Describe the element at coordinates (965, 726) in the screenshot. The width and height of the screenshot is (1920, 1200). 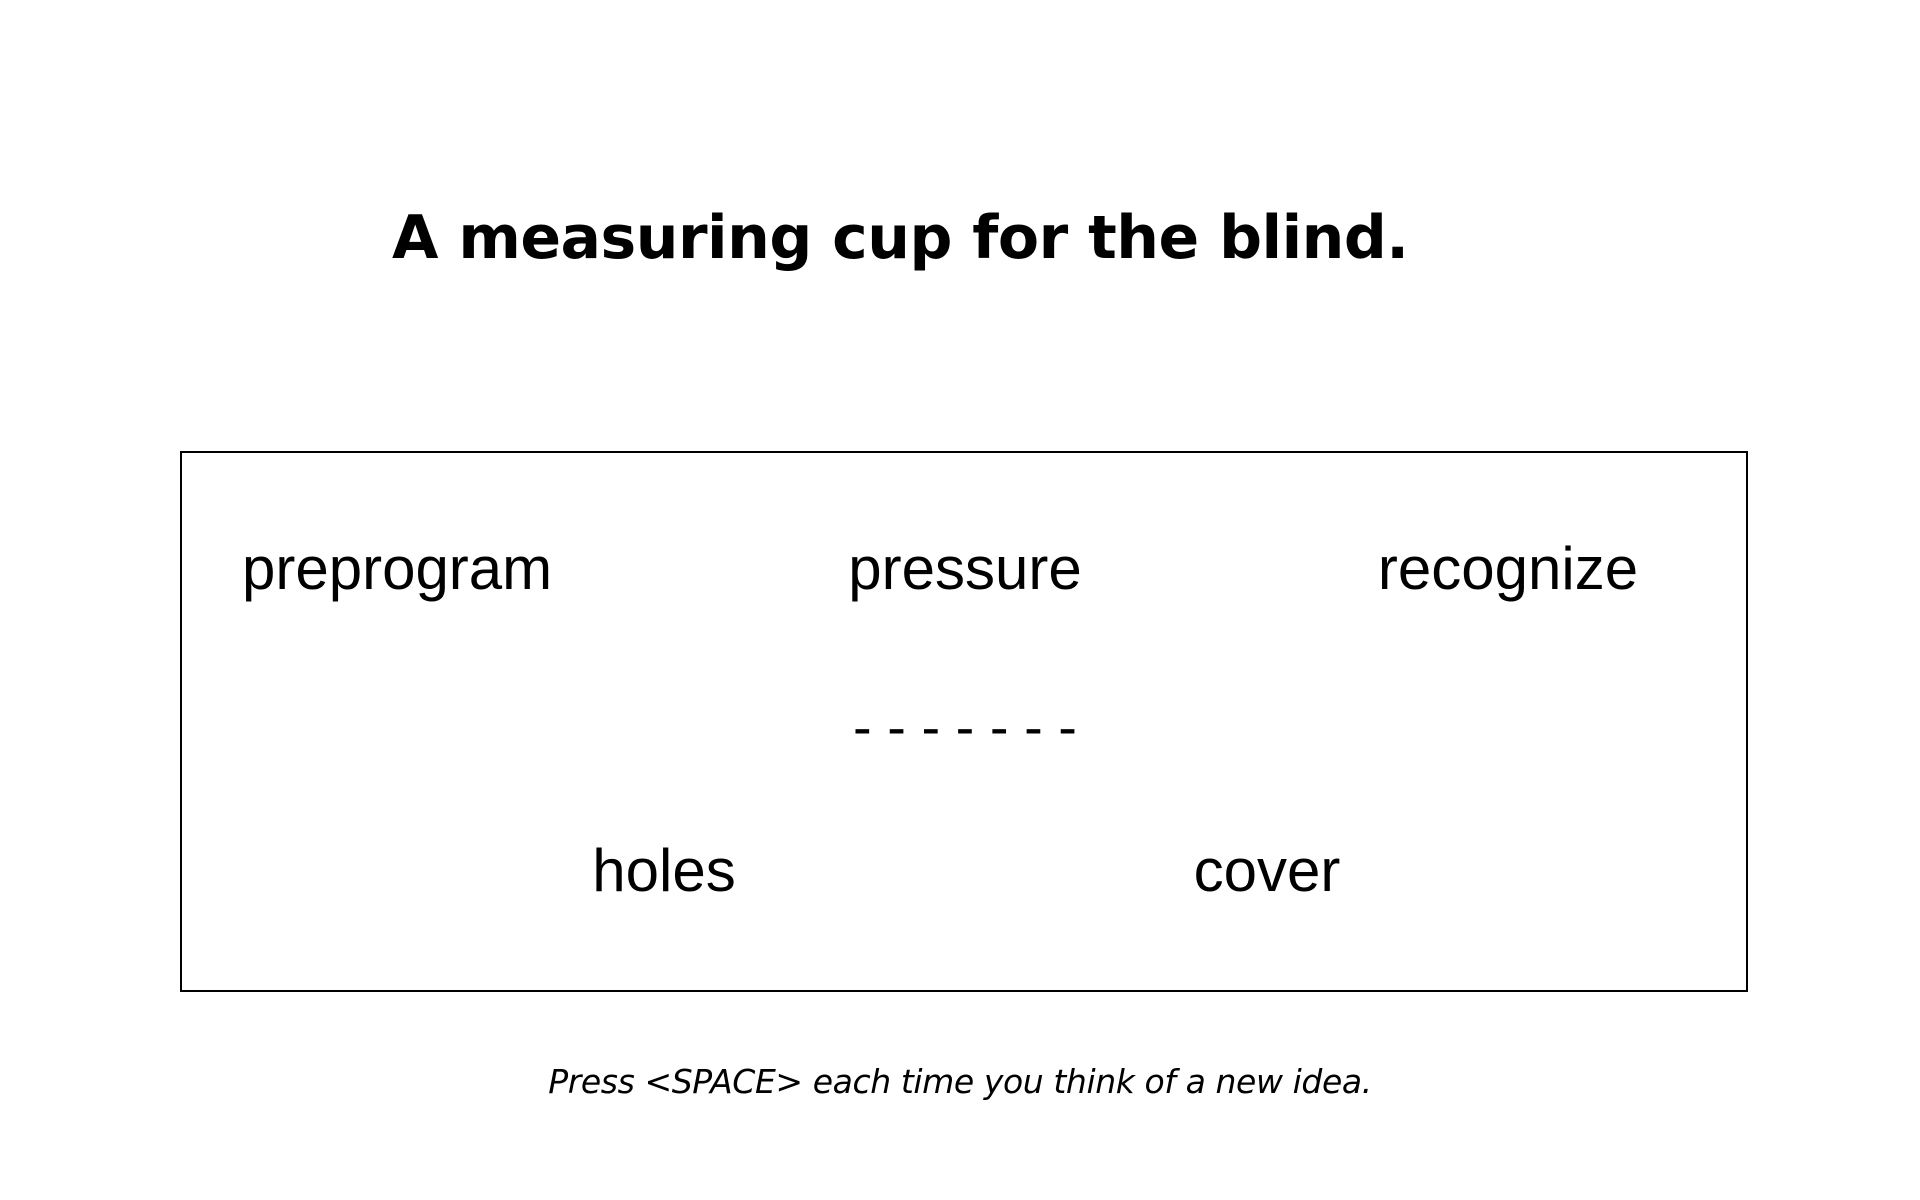
I see `blank-dashes: - - - - - - -` at that location.